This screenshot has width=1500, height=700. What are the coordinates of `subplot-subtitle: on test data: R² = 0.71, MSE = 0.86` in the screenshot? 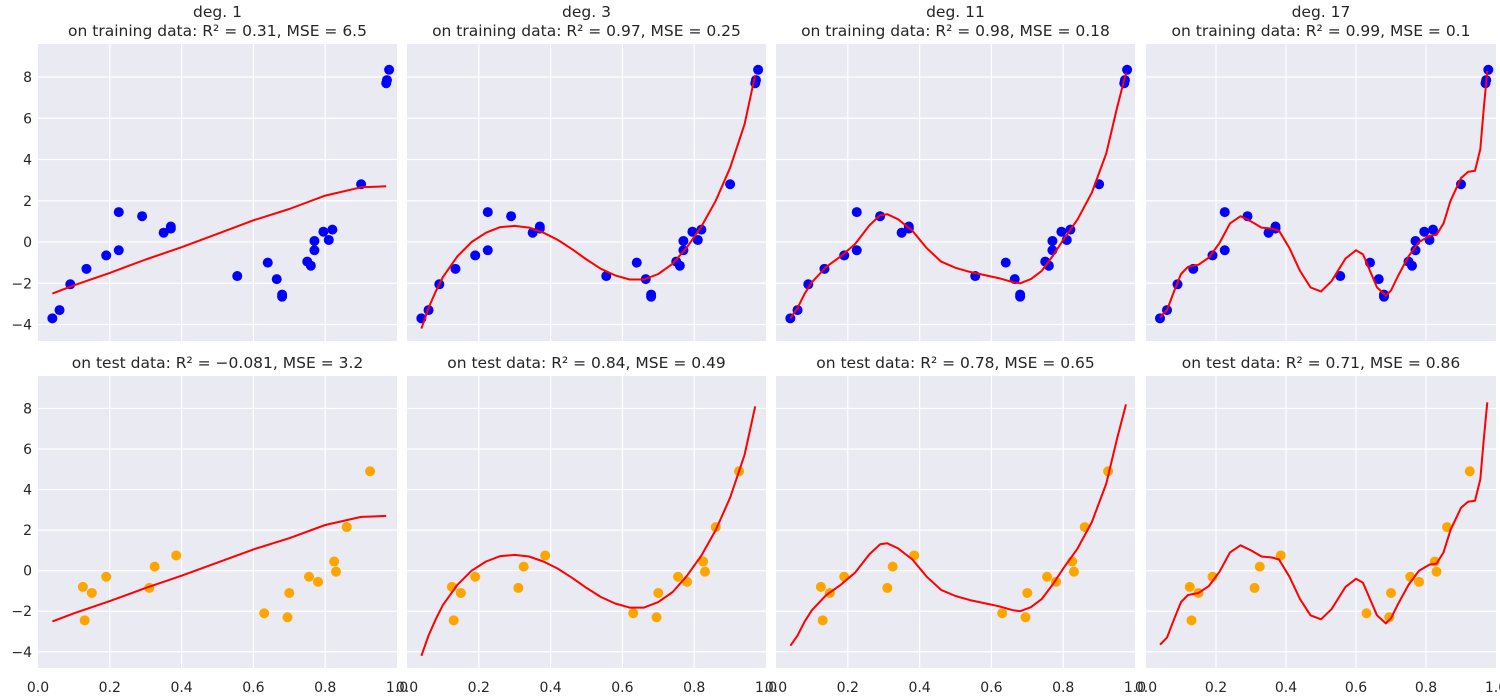 It's located at (1321, 363).